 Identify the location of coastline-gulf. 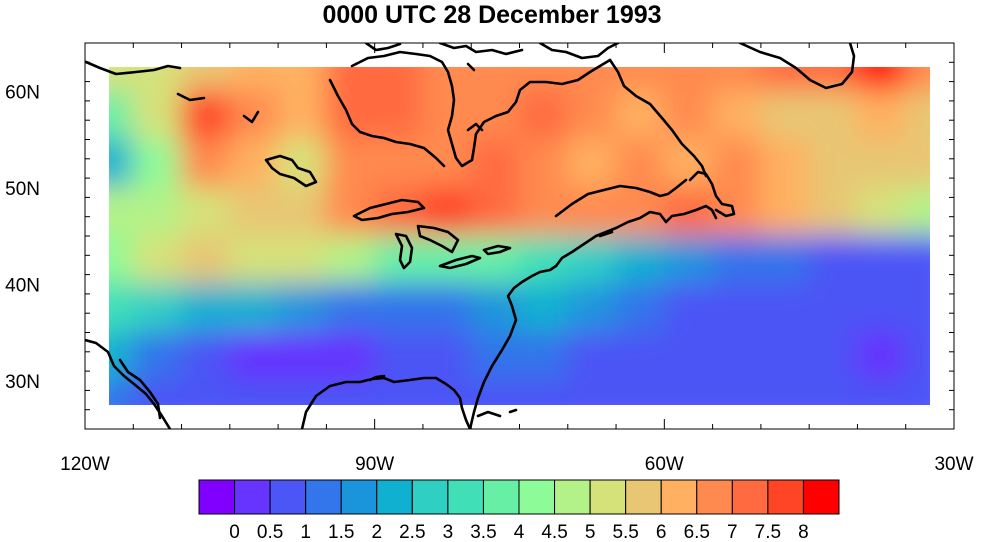
(386, 402).